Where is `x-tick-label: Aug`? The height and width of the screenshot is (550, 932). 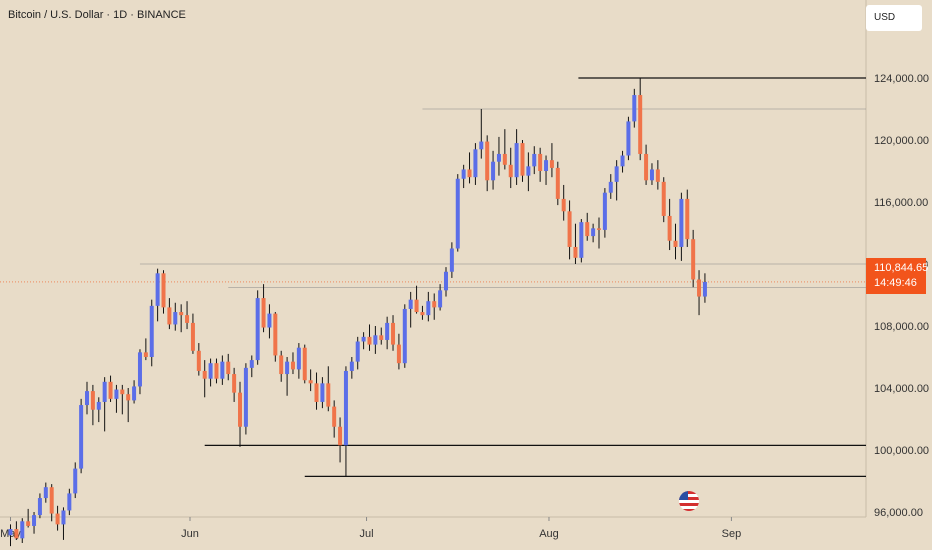
x-tick-label: Aug is located at coordinates (549, 534).